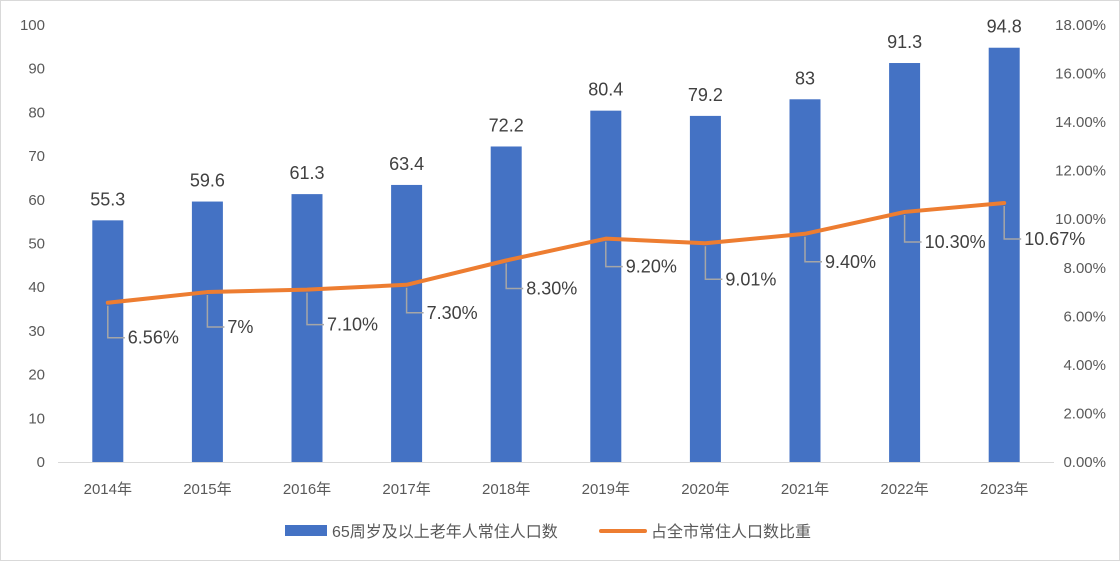 The width and height of the screenshot is (1120, 561). I want to click on left-tick-label: 70, so click(36, 156).